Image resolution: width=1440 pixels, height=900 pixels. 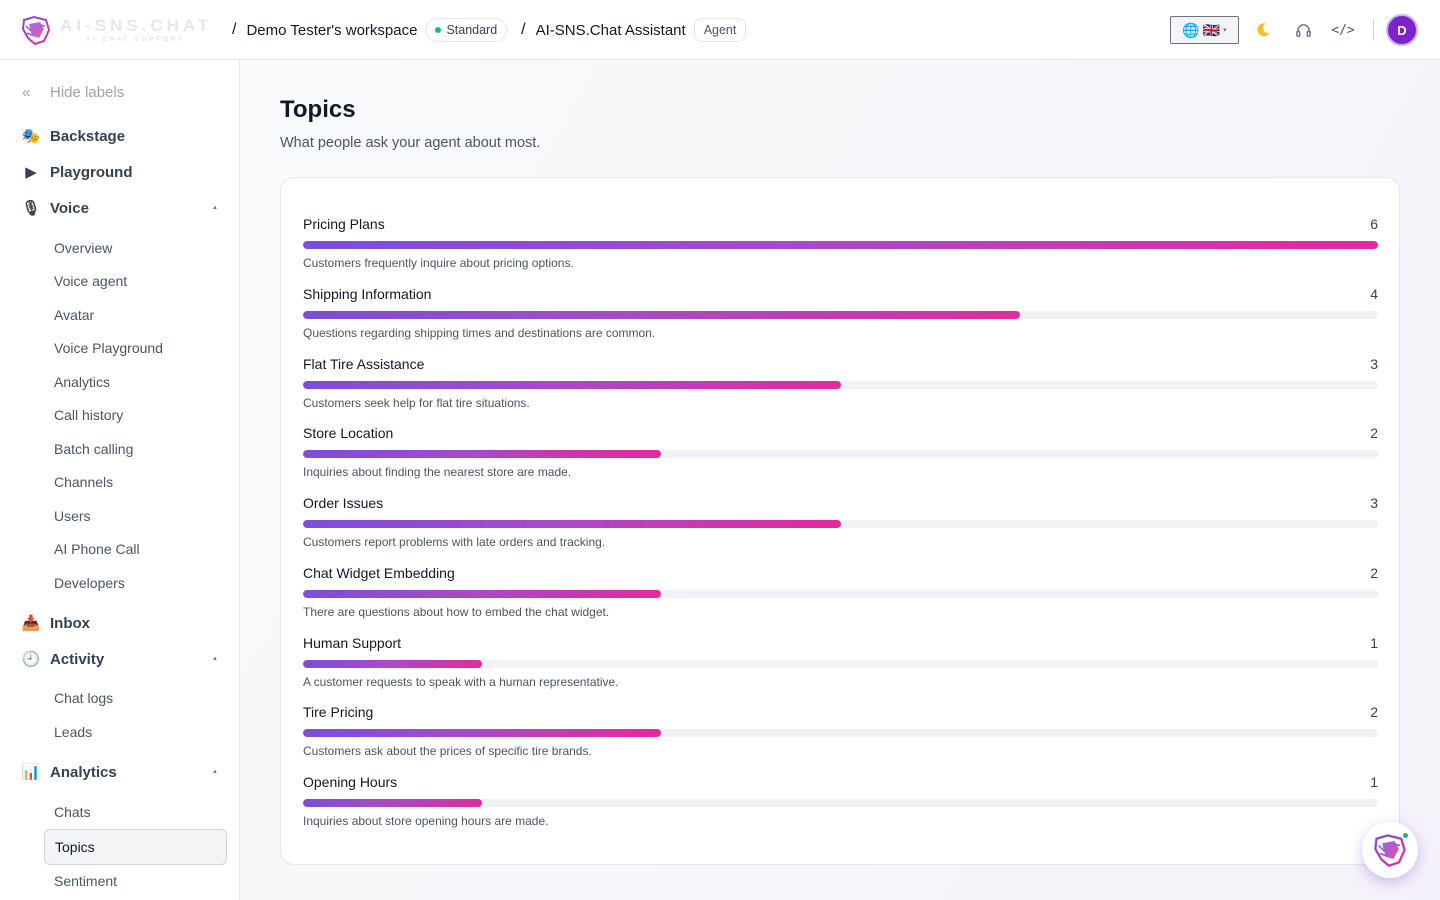 What do you see at coordinates (91, 281) in the screenshot?
I see `sidebar-subitem-voice-agent: Voice agent` at bounding box center [91, 281].